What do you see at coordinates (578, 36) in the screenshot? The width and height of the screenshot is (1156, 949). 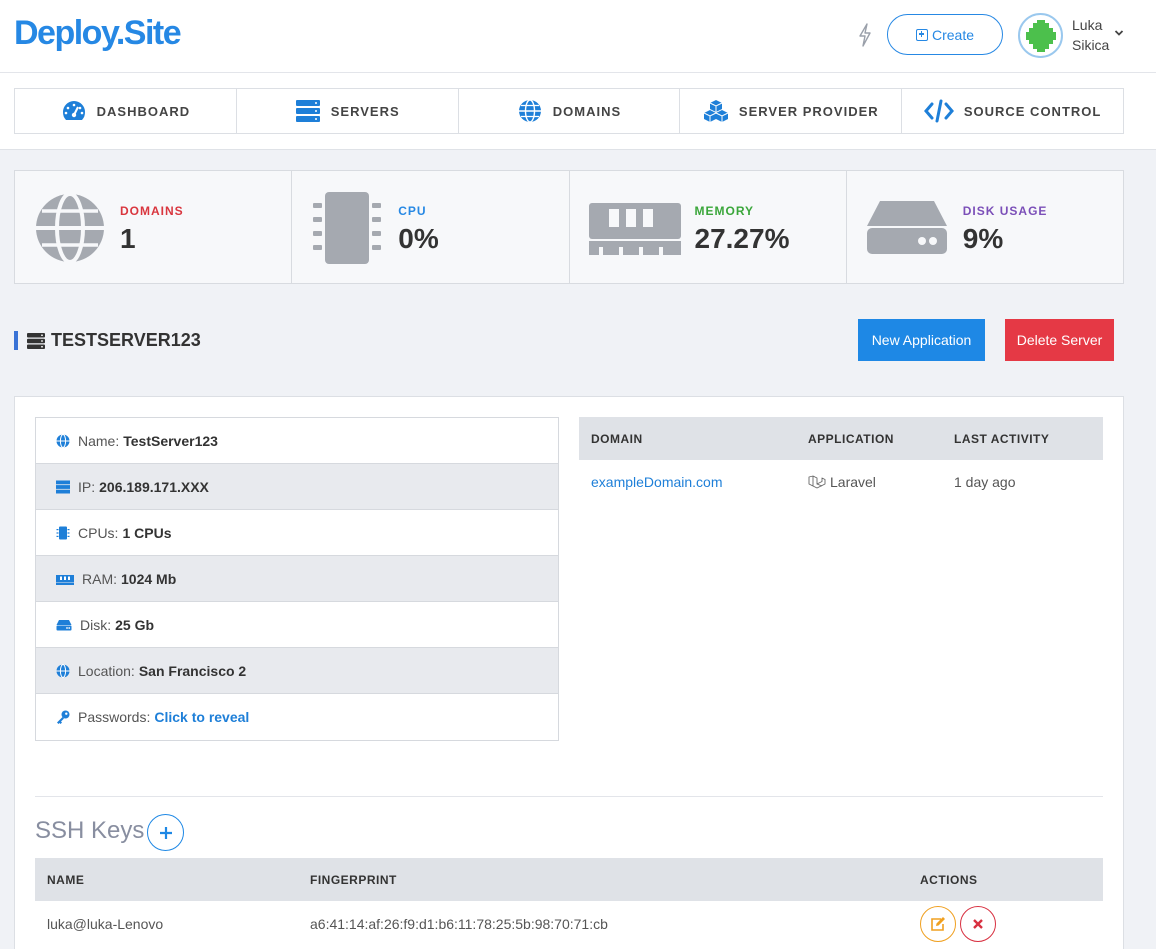 I see `top-bar: Deploy.Site Create Luka Sikica` at bounding box center [578, 36].